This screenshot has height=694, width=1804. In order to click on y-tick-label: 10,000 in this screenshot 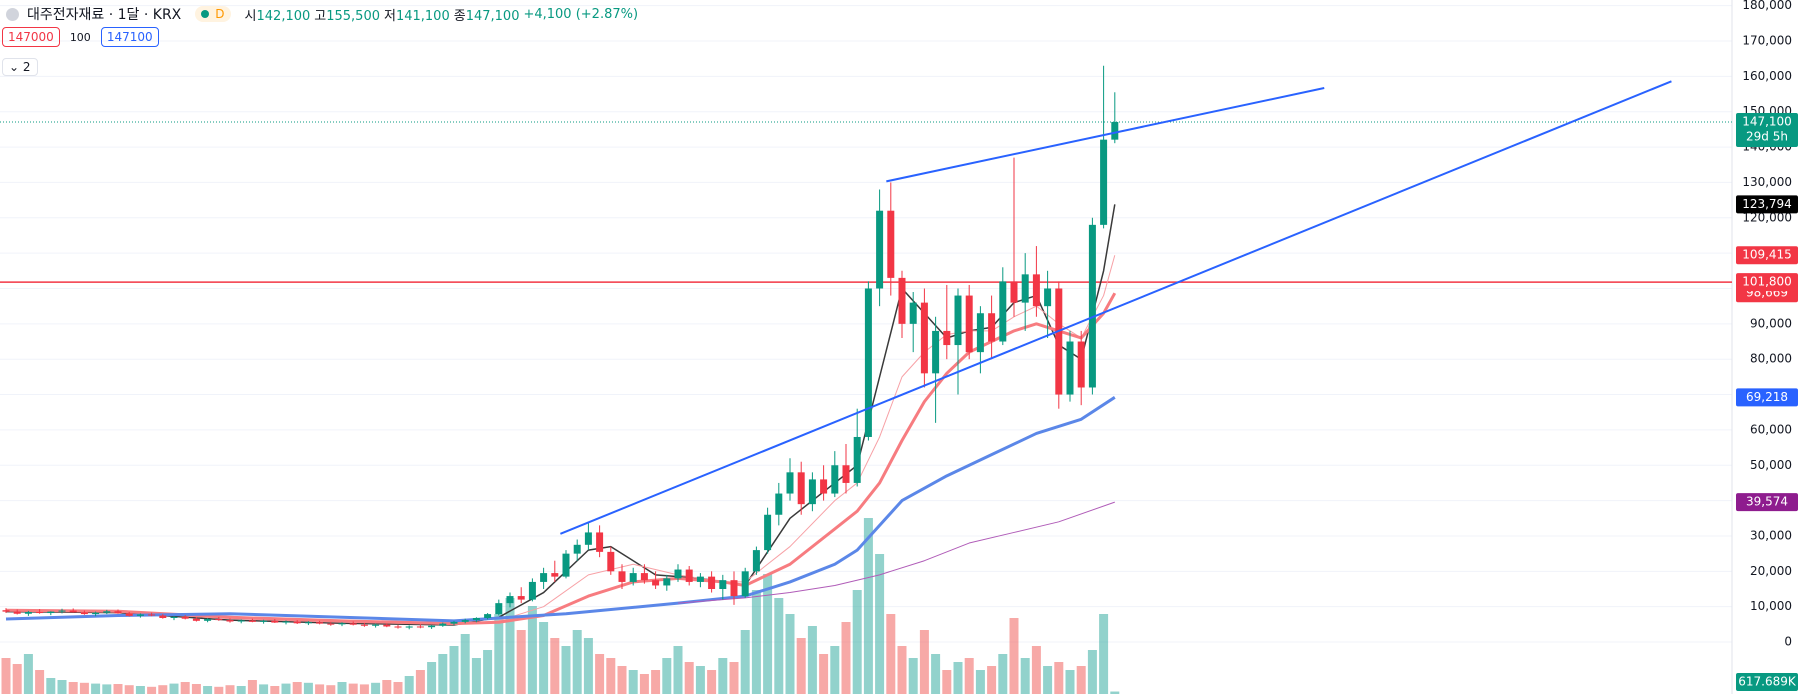, I will do `click(1771, 606)`.